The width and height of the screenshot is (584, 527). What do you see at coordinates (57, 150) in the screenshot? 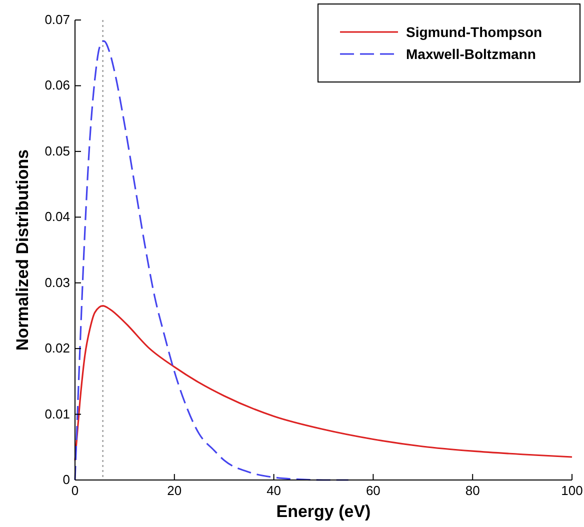
I see `y-tick-label: 0.05` at bounding box center [57, 150].